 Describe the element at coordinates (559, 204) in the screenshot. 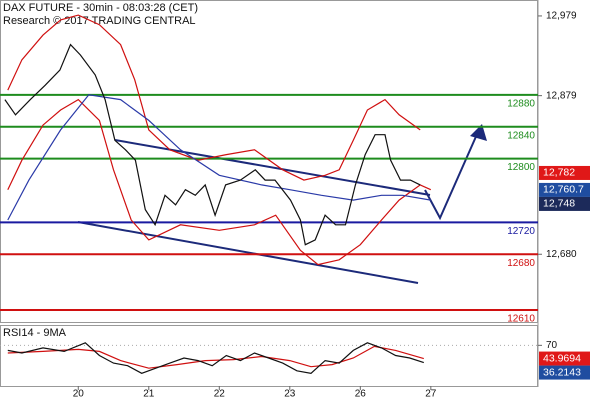

I see `price-marker-label: 12,748` at that location.